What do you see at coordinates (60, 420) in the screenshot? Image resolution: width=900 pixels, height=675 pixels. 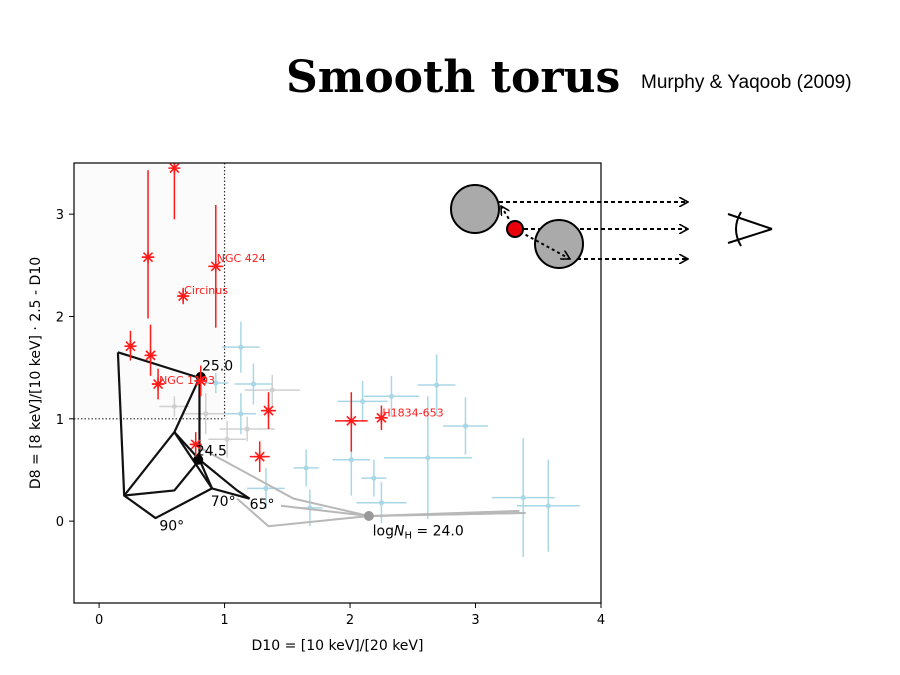 I see `y-tick-label: 1` at bounding box center [60, 420].